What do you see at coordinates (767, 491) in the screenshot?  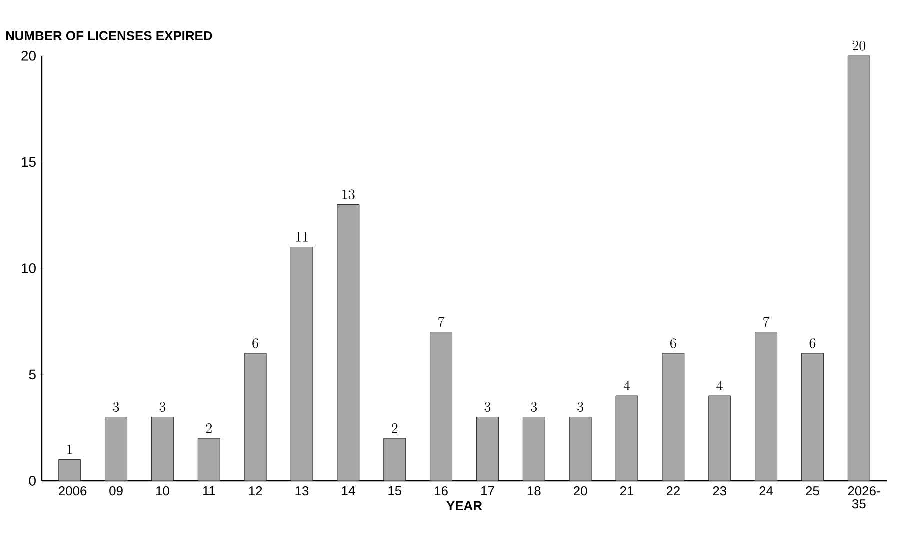 I see `x-tick-label: 24` at bounding box center [767, 491].